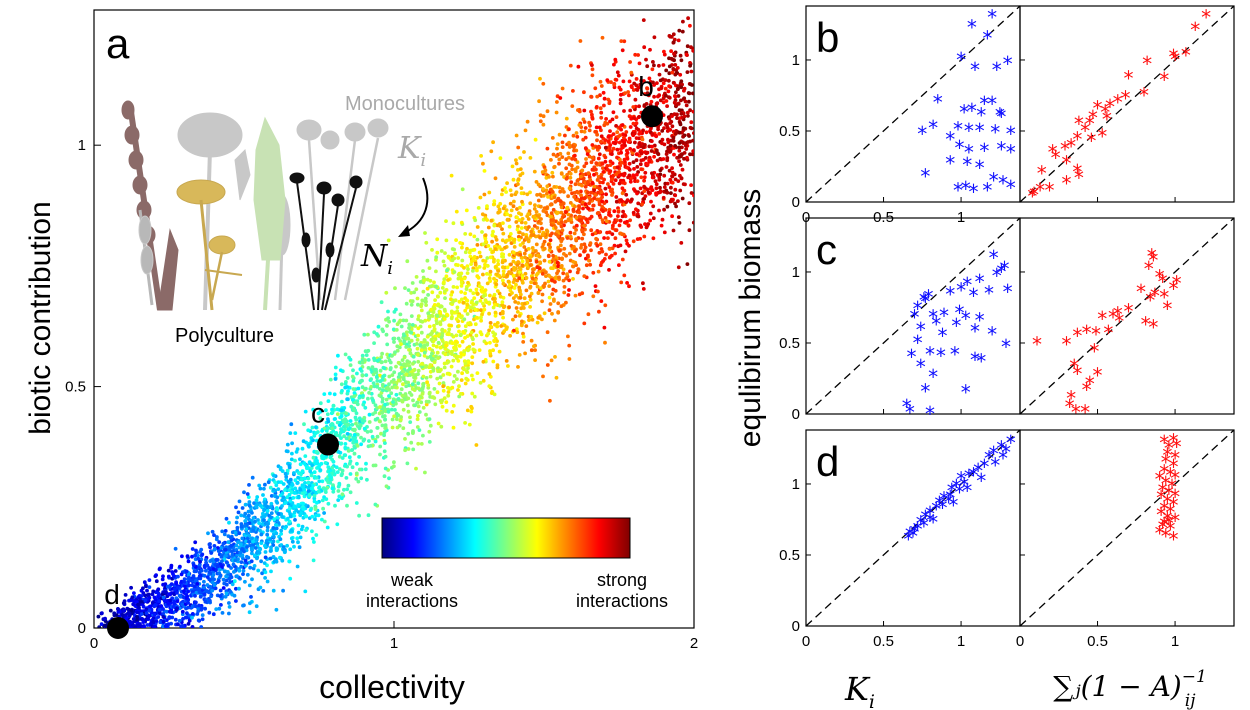 The height and width of the screenshot is (710, 1250). I want to click on highlight-point-c, so click(328, 444).